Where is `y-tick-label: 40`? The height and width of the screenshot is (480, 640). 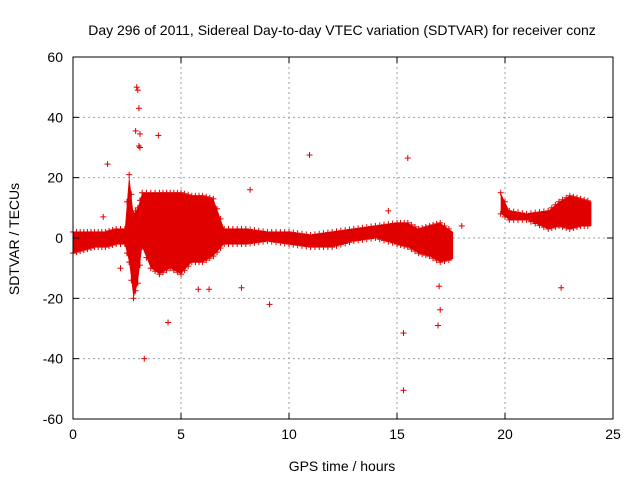
y-tick-label: 40 is located at coordinates (55, 117).